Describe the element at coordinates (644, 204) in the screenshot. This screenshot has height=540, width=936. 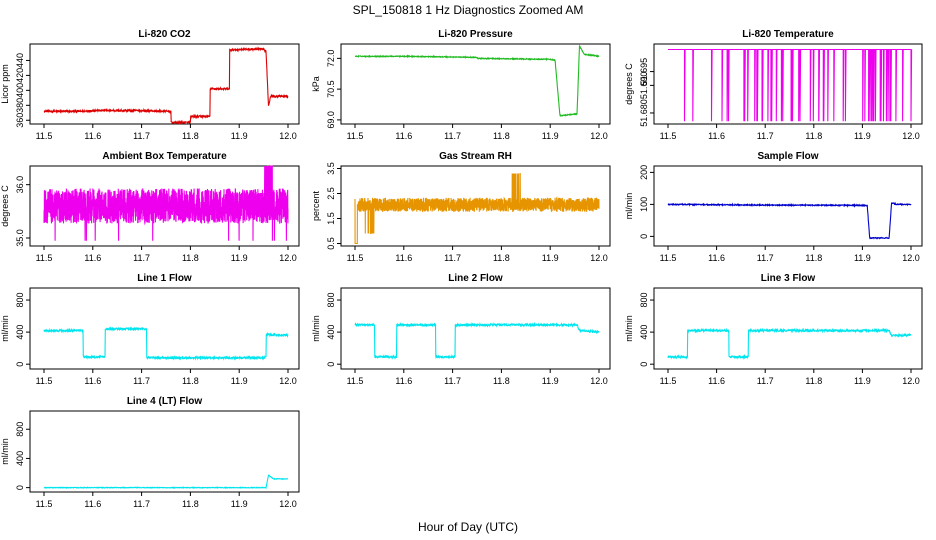
I see `y-tick-label: 100` at that location.